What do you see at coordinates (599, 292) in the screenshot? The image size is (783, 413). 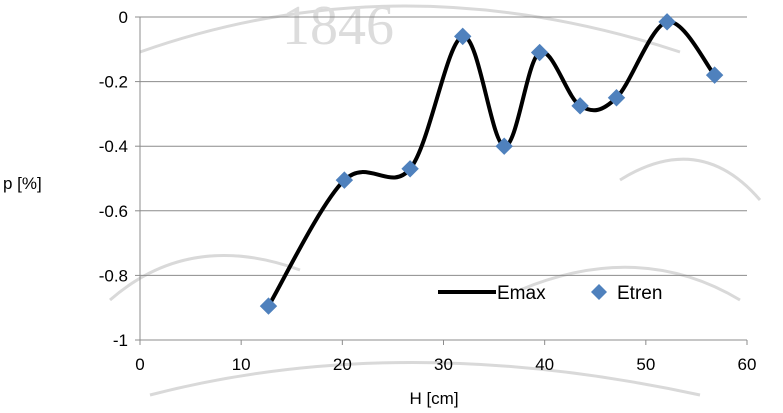 I see `legend-etren-swatch` at bounding box center [599, 292].